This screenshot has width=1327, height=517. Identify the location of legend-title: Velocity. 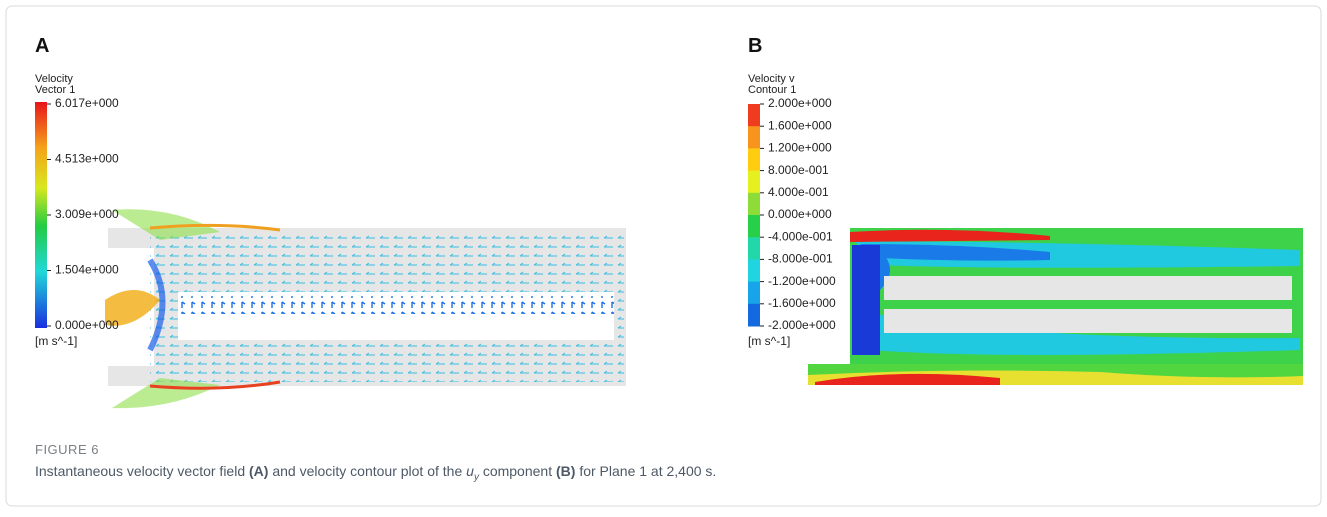
(54, 79).